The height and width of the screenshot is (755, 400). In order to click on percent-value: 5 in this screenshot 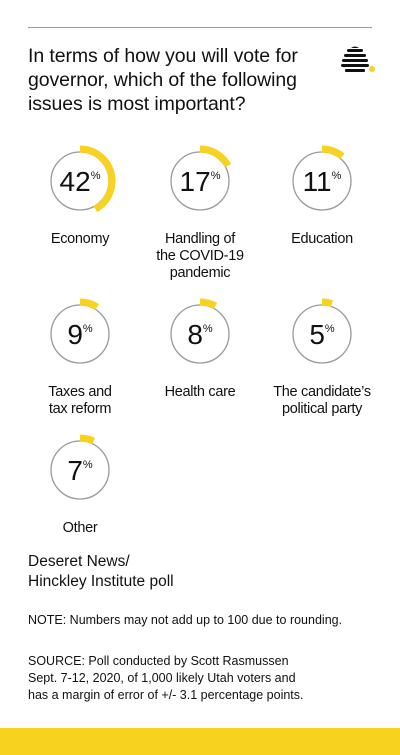, I will do `click(317, 334)`.